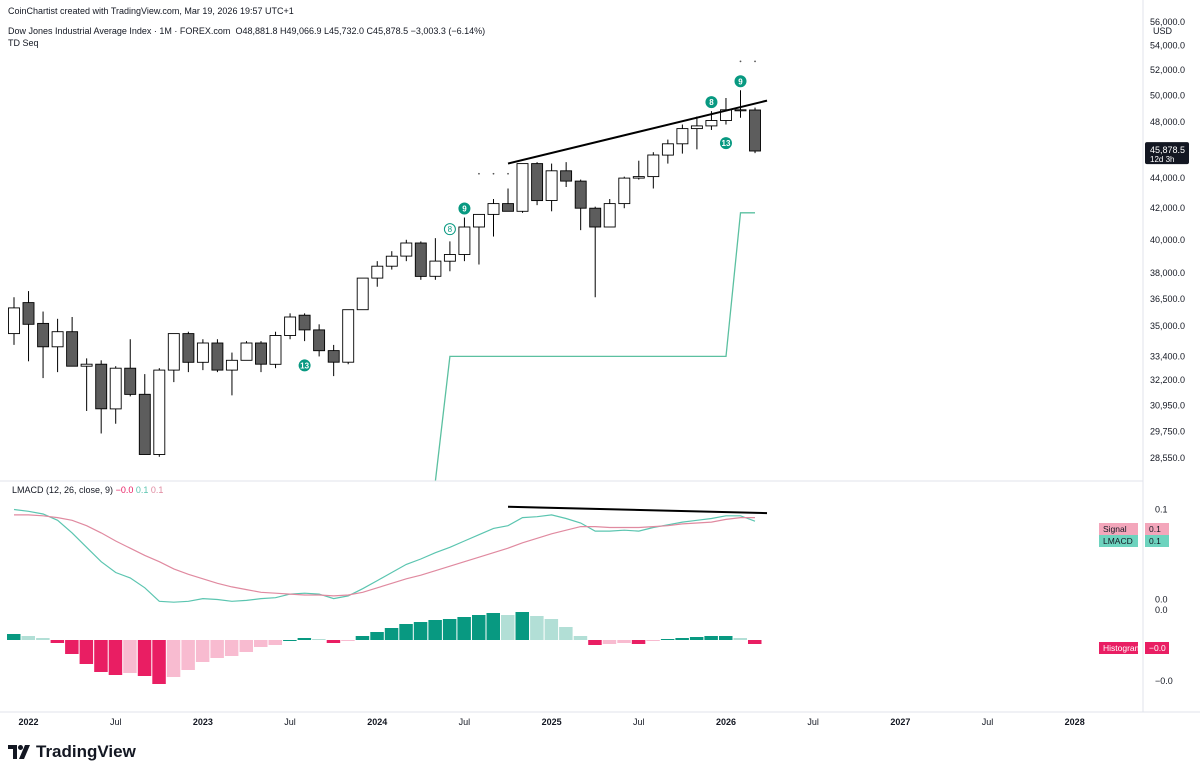 The width and height of the screenshot is (1200, 773). I want to click on lmacd-tag: LMACD 0.1, so click(1134, 541).